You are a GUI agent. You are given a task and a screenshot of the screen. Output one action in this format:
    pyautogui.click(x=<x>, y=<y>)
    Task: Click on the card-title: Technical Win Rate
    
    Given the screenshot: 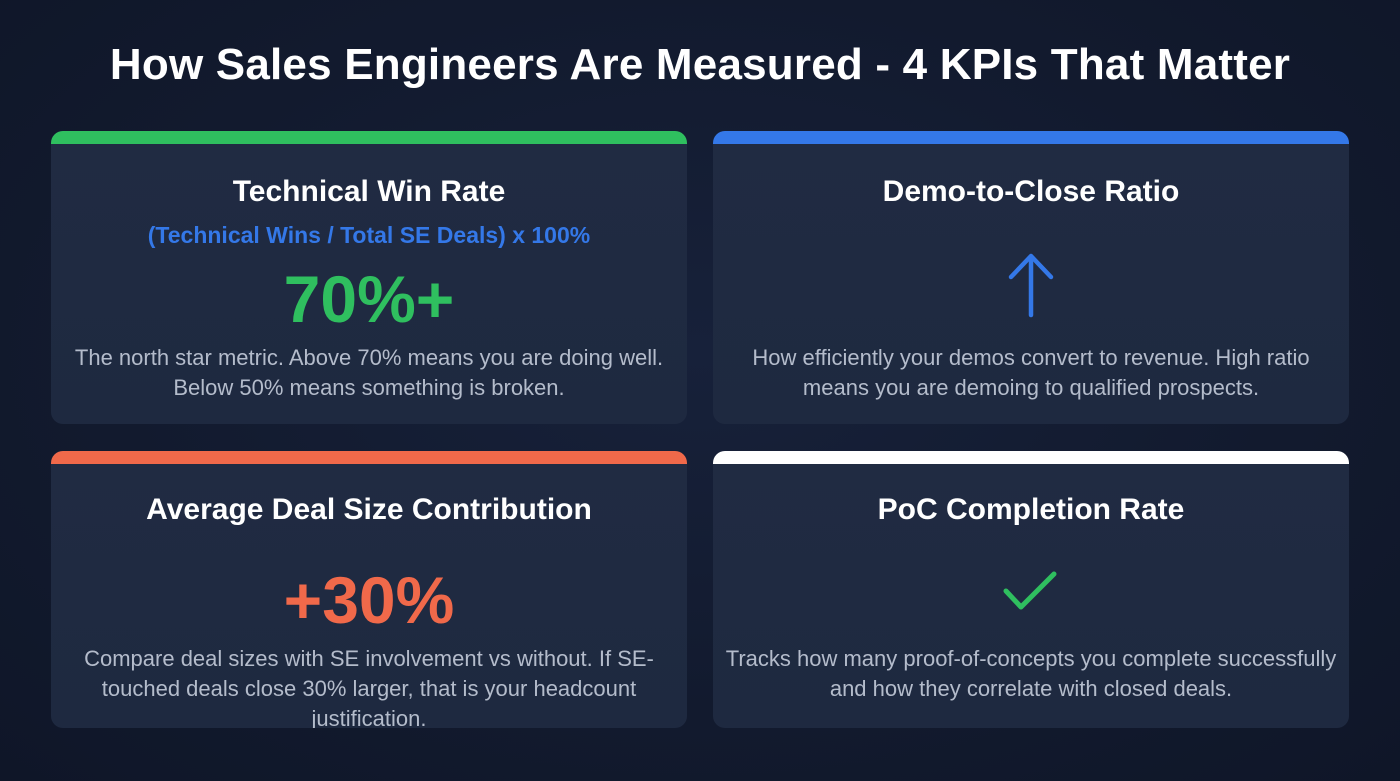 What is the action you would take?
    pyautogui.click(x=369, y=191)
    